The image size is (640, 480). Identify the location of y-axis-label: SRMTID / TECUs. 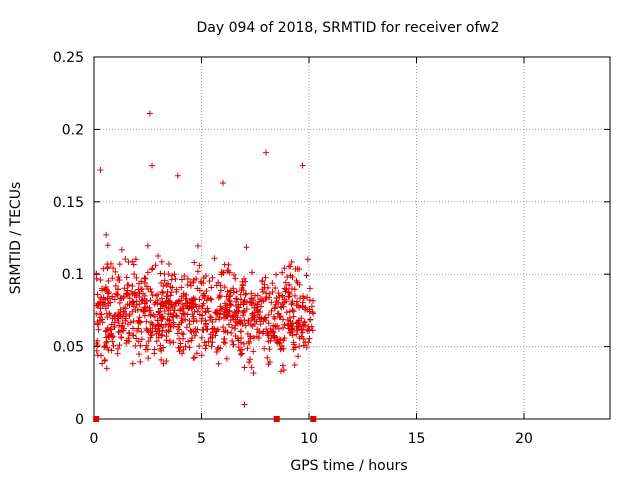
(16, 238).